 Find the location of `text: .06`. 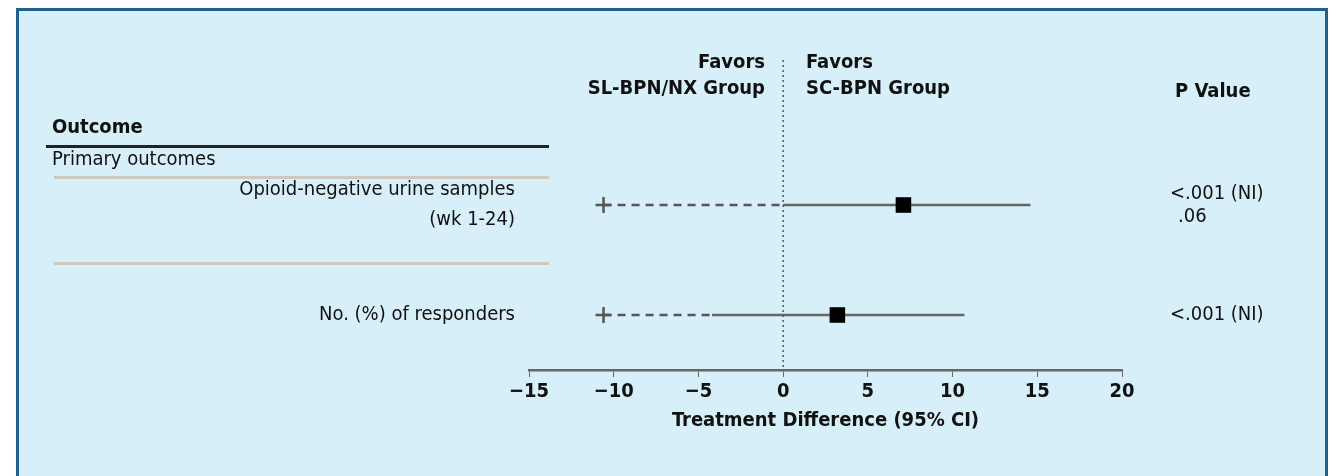

text: .06 is located at coordinates (1192, 215).